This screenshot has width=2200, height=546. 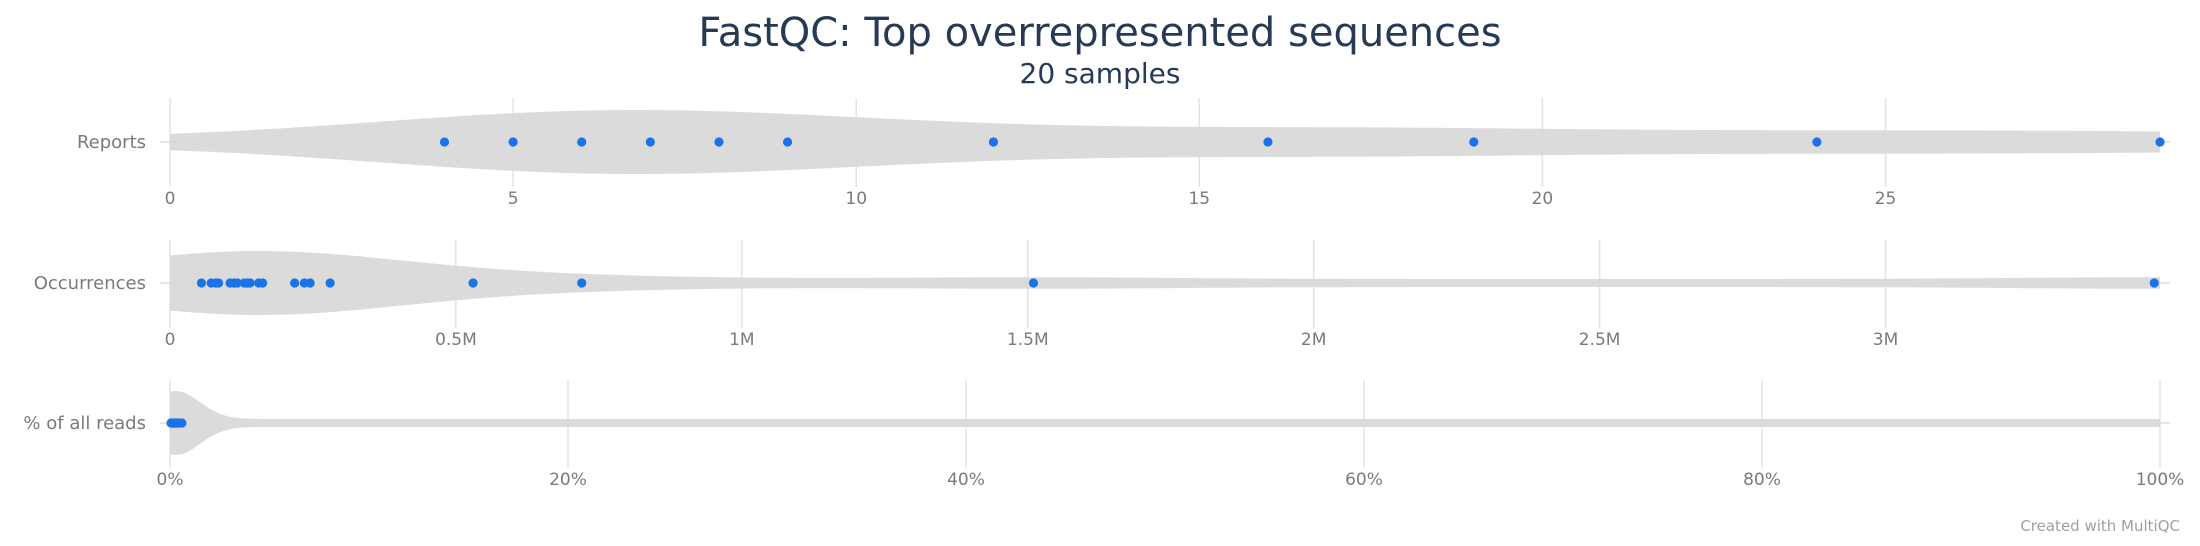 What do you see at coordinates (1600, 340) in the screenshot?
I see `tick-label: 2.5M` at bounding box center [1600, 340].